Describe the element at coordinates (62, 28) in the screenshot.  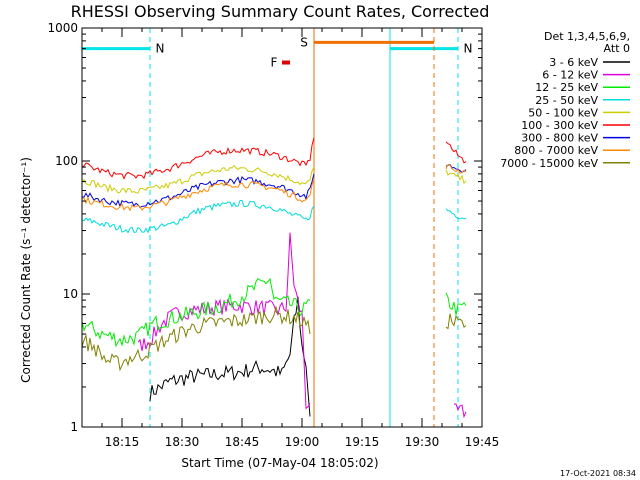
I see `y-tick-label: 1000` at that location.